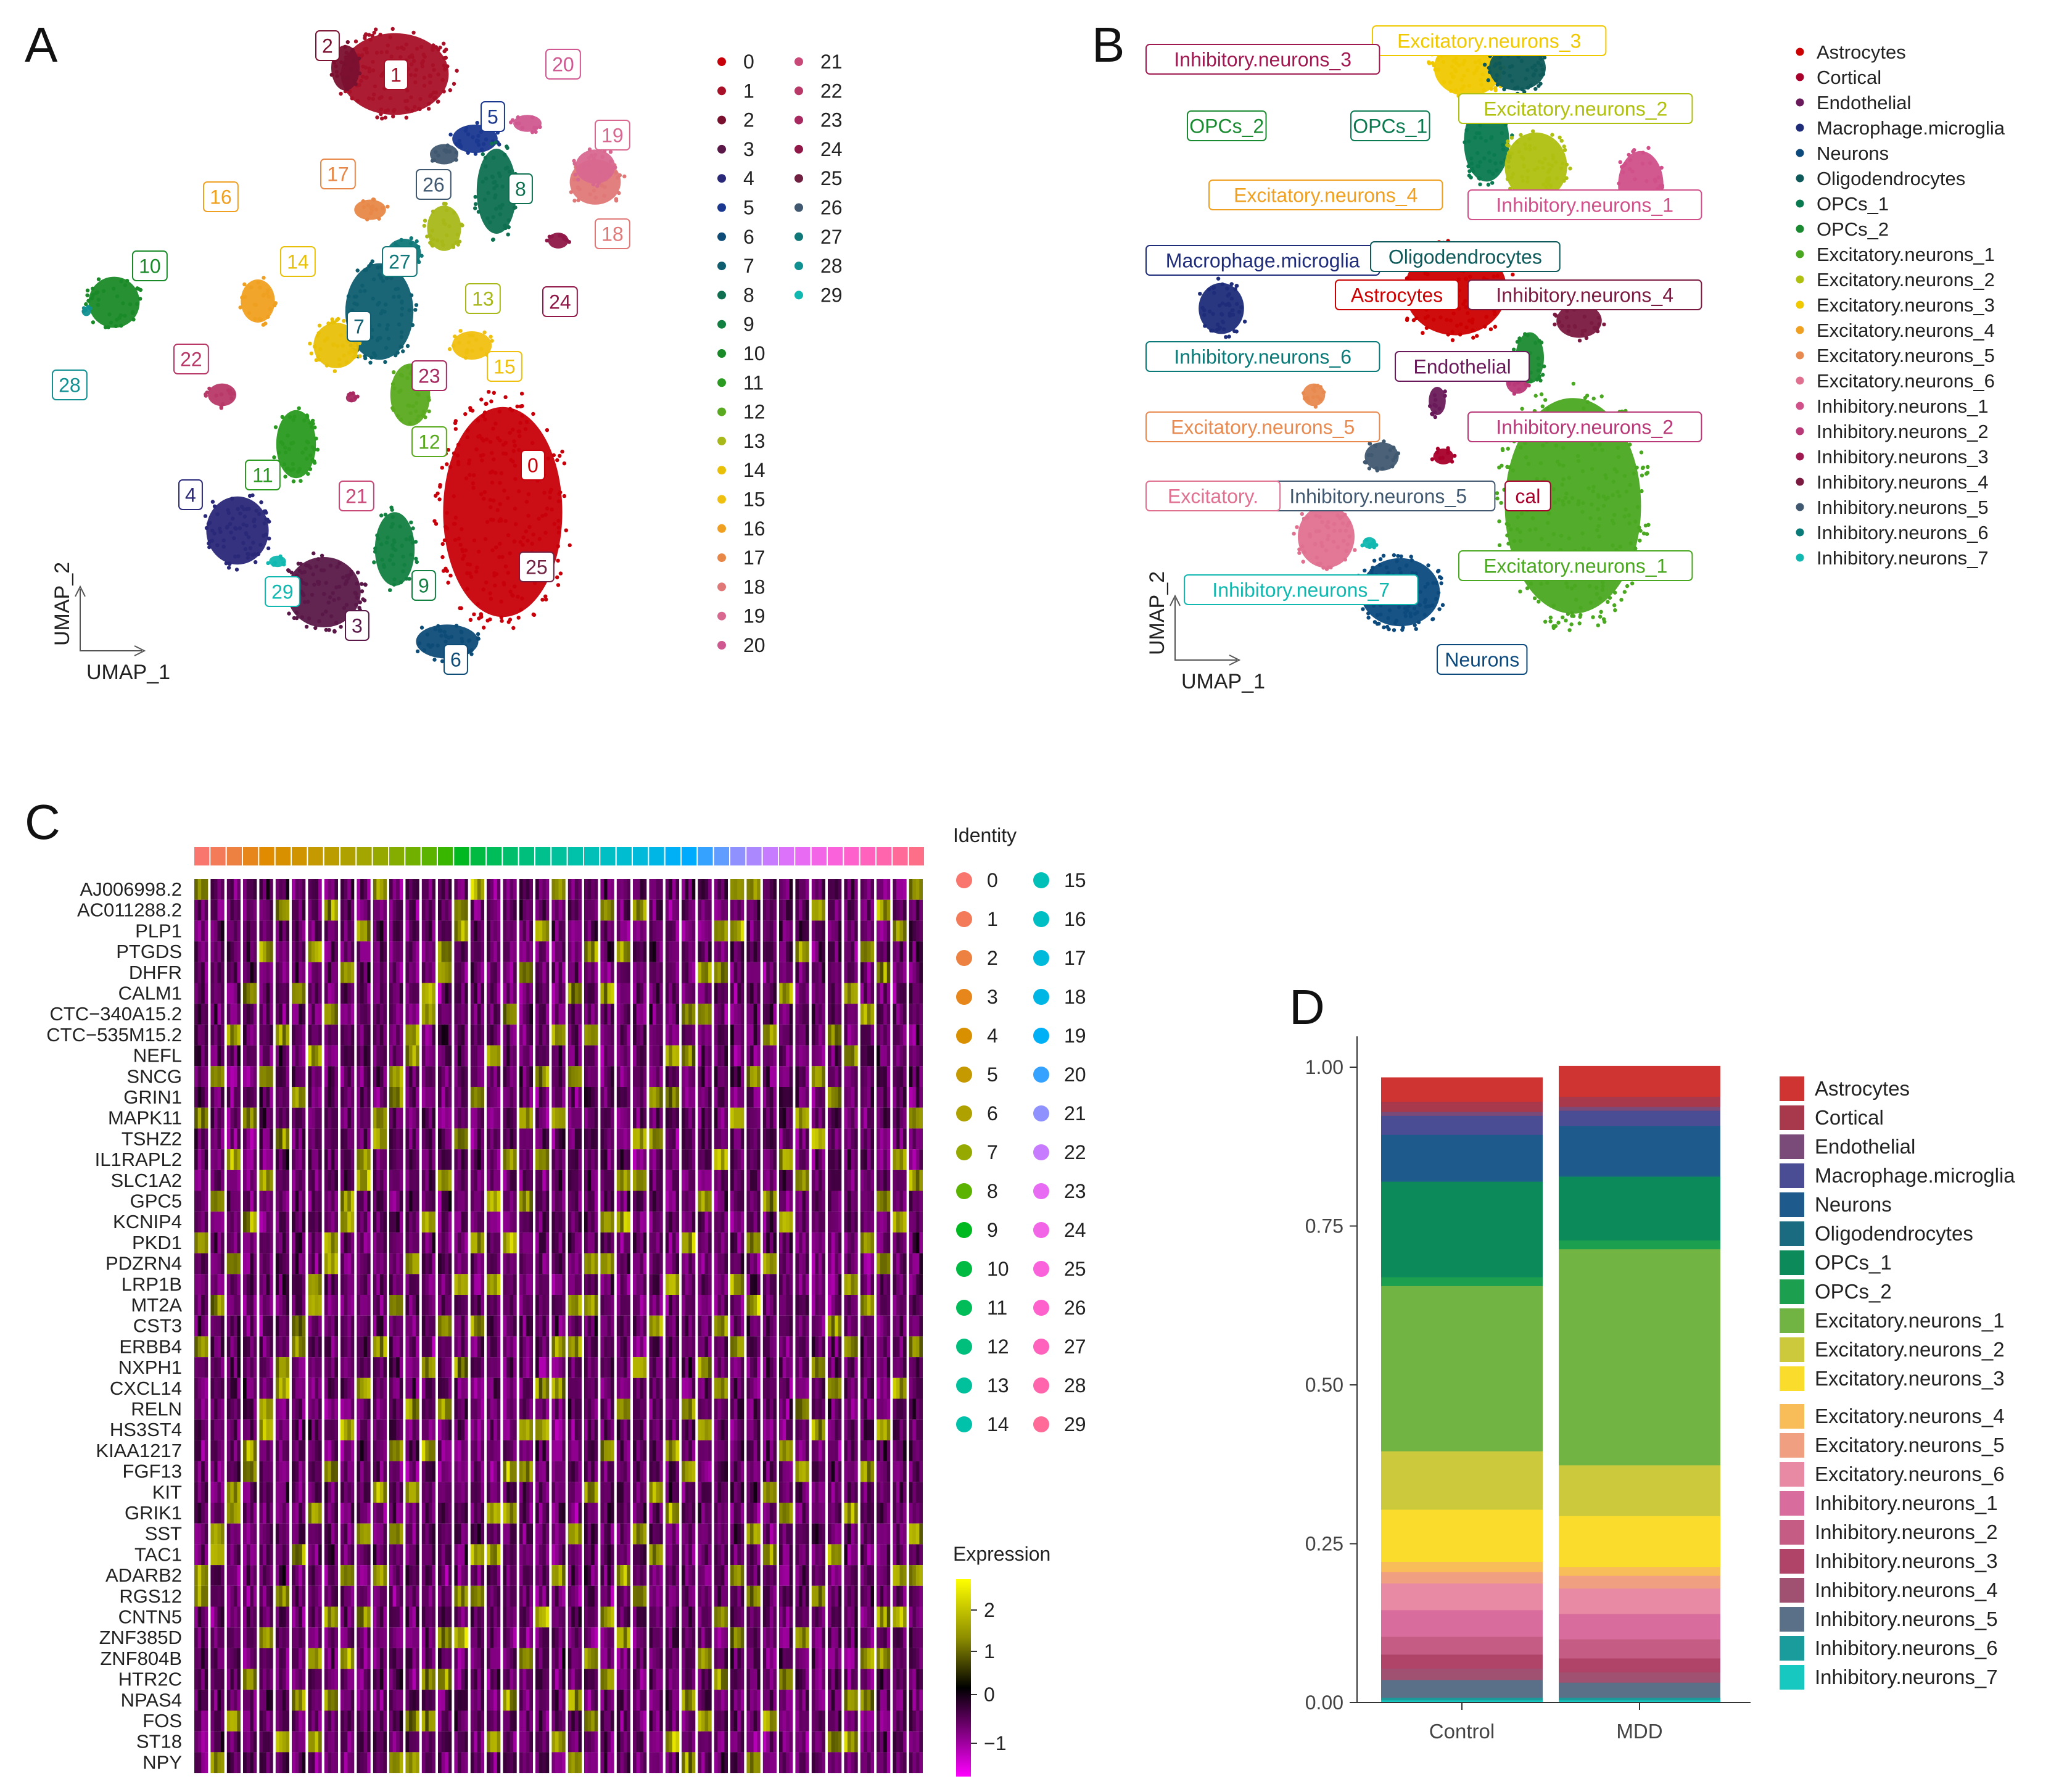 This screenshot has height=1792, width=2059. Describe the element at coordinates (319, 360) in the screenshot. I see `cluster-14-dot` at that location.